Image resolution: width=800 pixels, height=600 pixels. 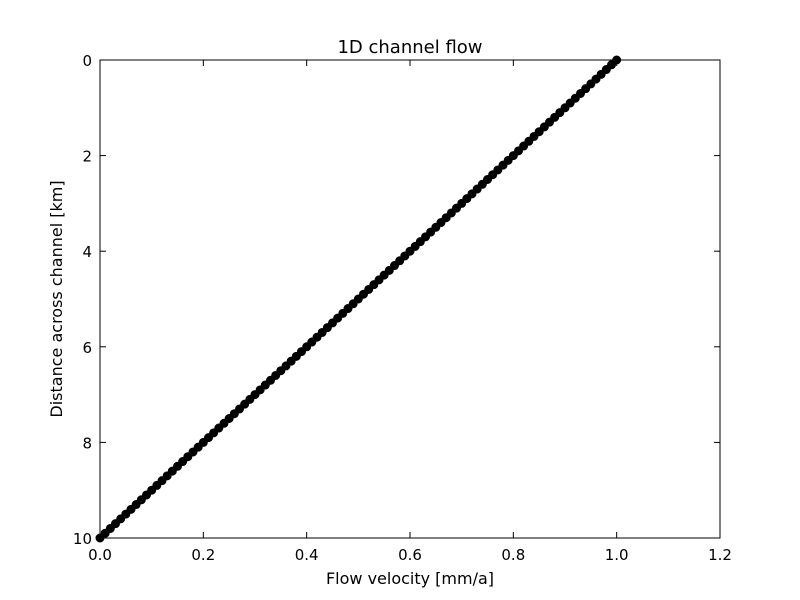 I want to click on y-tick-label: 6, so click(x=87, y=348).